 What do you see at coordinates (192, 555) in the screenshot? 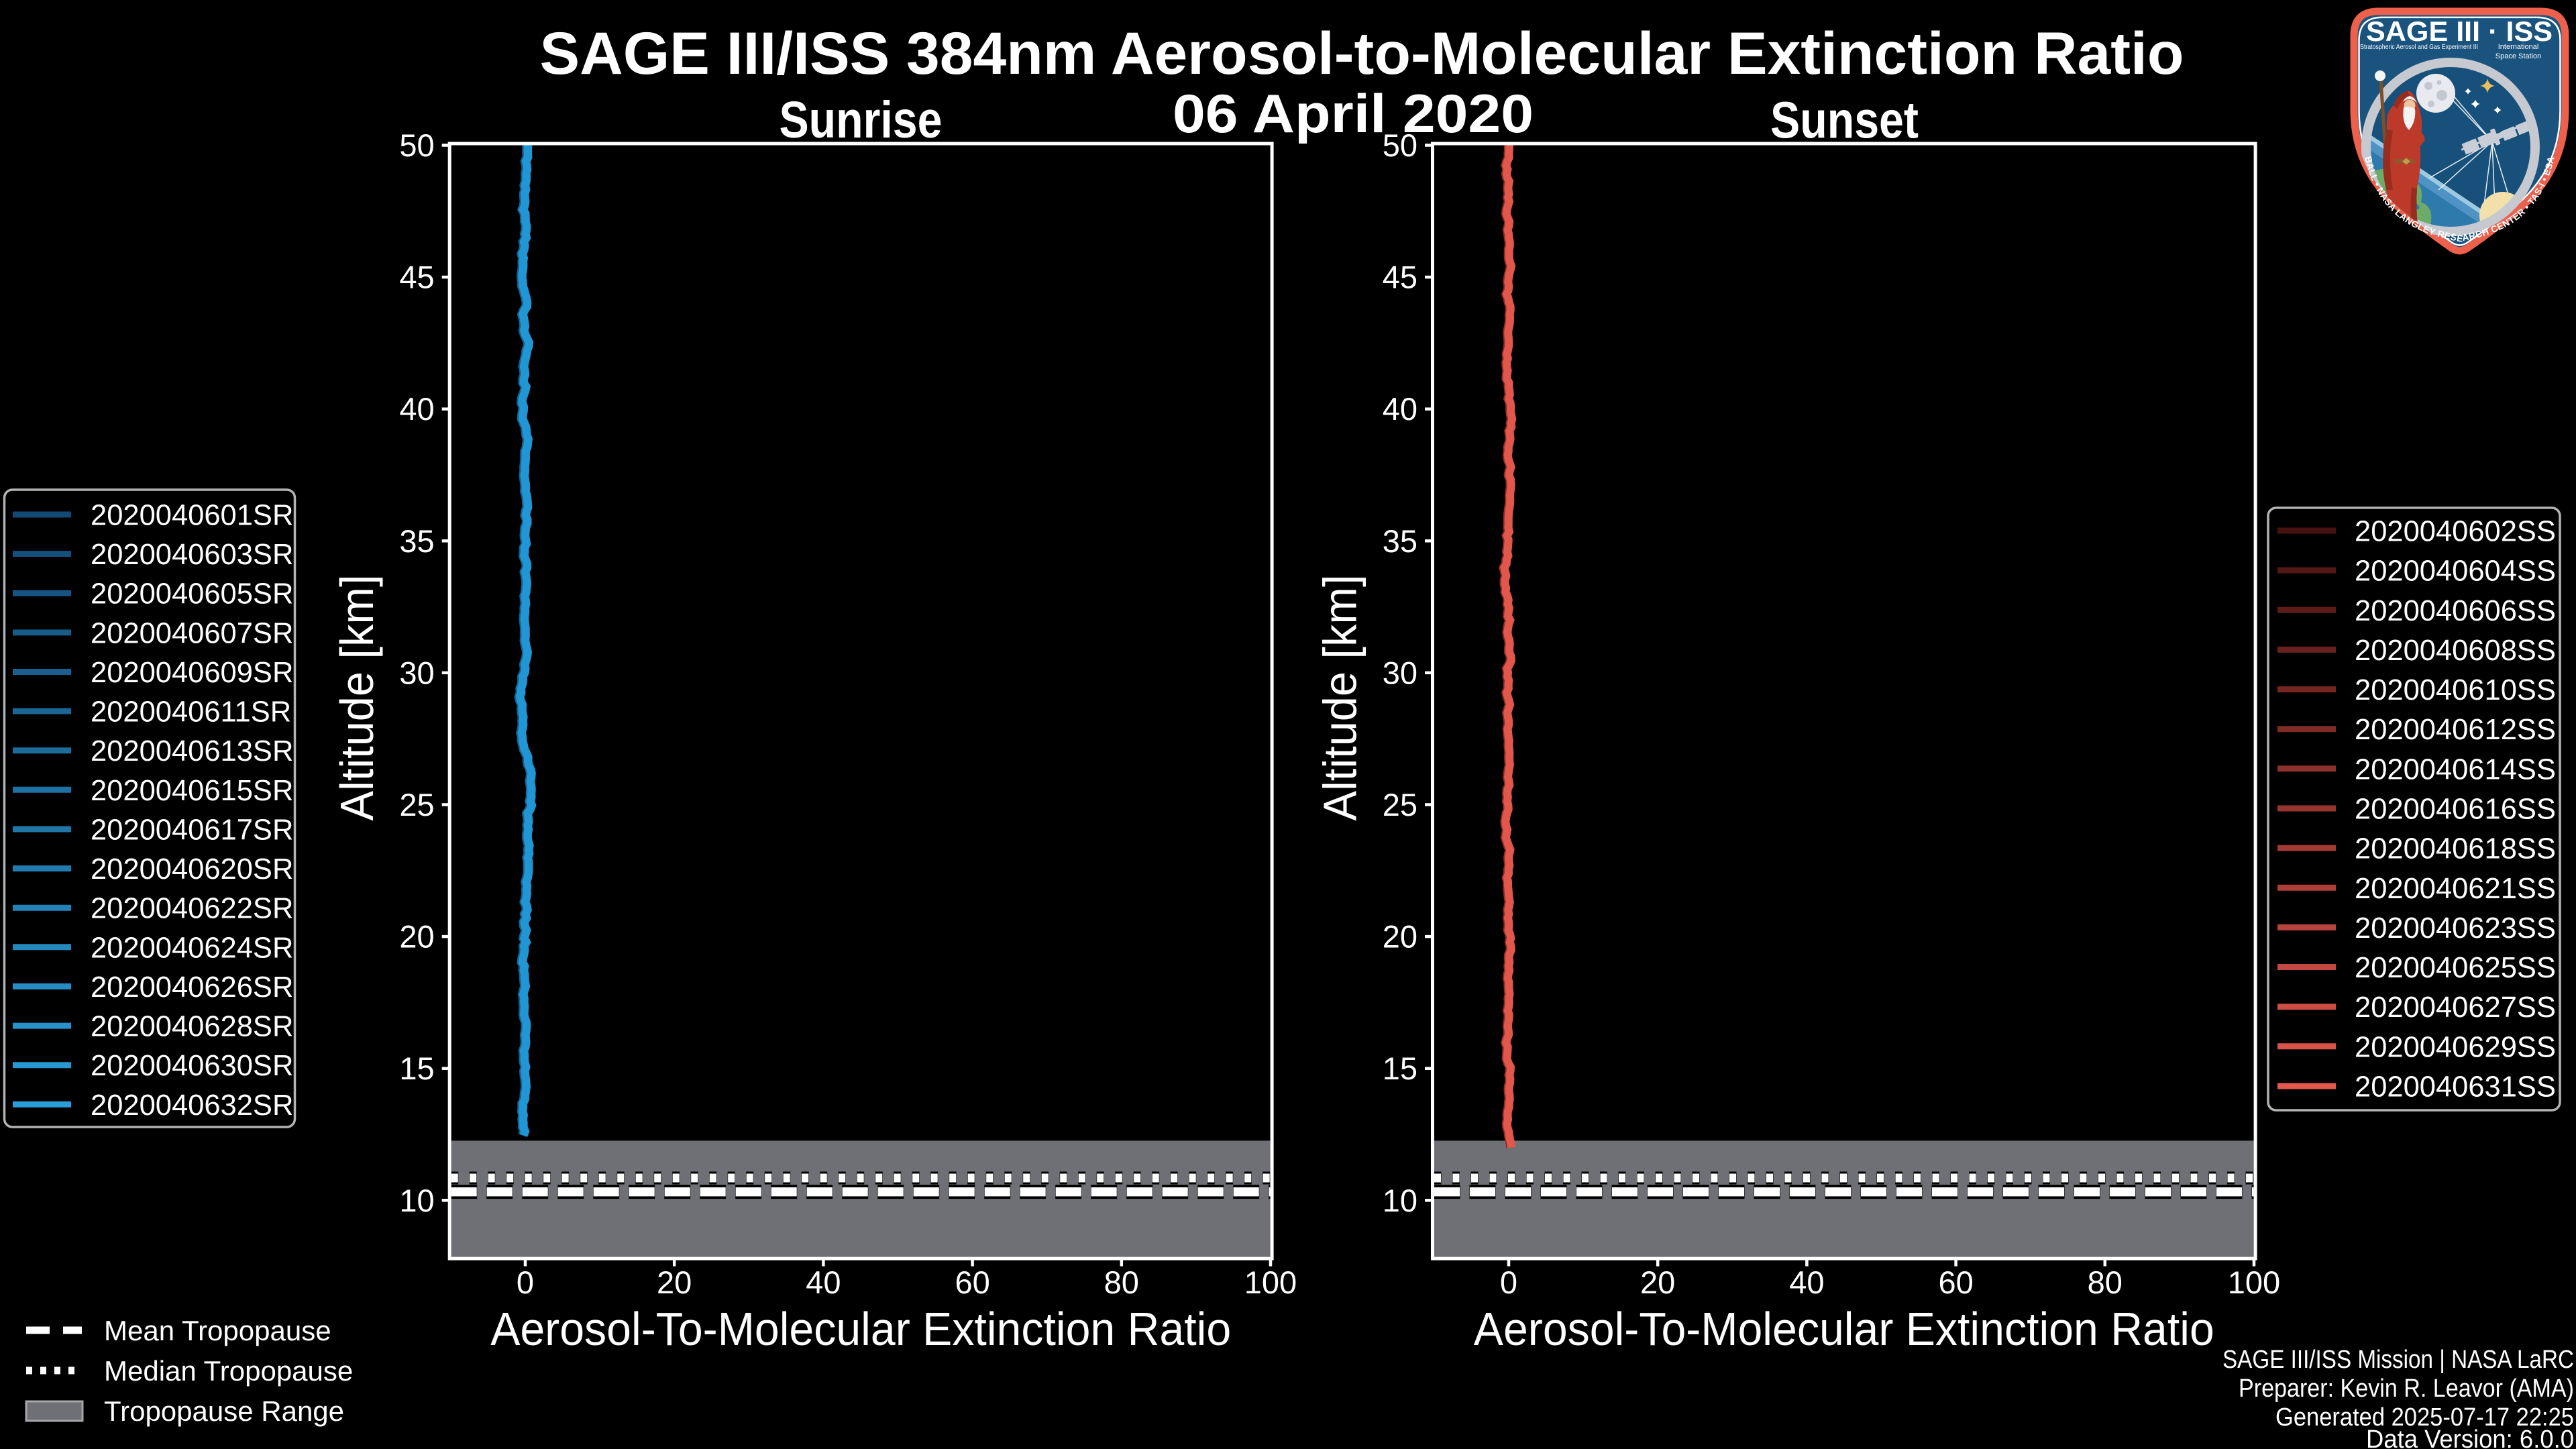
I see `svg-text: 2020040603SR` at bounding box center [192, 555].